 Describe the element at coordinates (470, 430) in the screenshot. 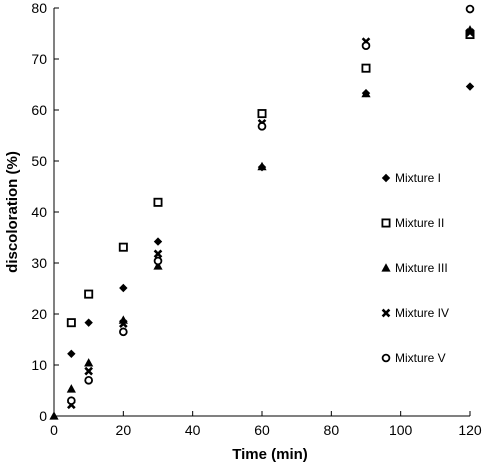

I see `x-tick-label: 120` at that location.